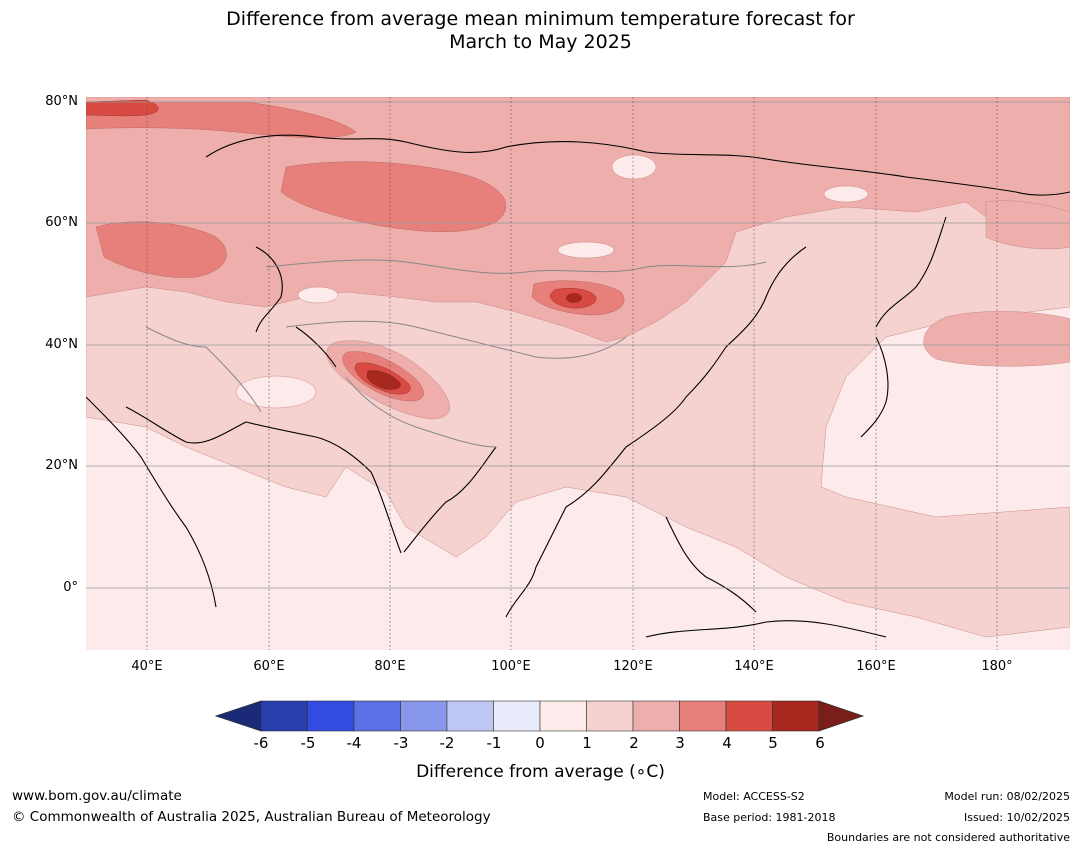 This screenshot has width=1081, height=850. What do you see at coordinates (633, 666) in the screenshot?
I see `lon-label-120e: 120°E` at bounding box center [633, 666].